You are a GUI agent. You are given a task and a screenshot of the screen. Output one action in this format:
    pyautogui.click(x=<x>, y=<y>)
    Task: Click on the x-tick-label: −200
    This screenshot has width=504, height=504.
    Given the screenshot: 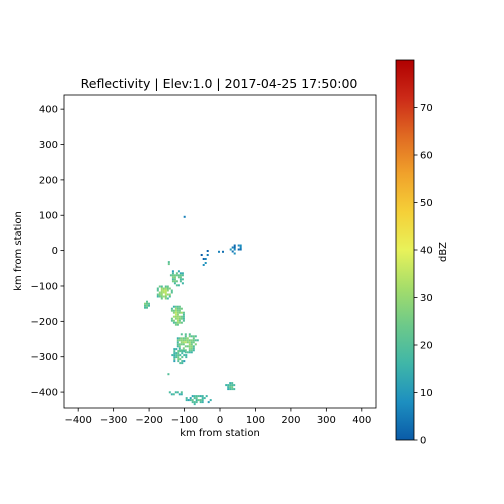 What is the action you would take?
    pyautogui.click(x=148, y=420)
    